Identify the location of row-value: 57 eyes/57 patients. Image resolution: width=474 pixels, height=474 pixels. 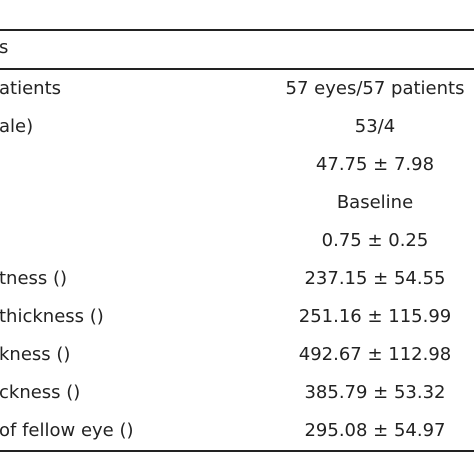
(375, 88).